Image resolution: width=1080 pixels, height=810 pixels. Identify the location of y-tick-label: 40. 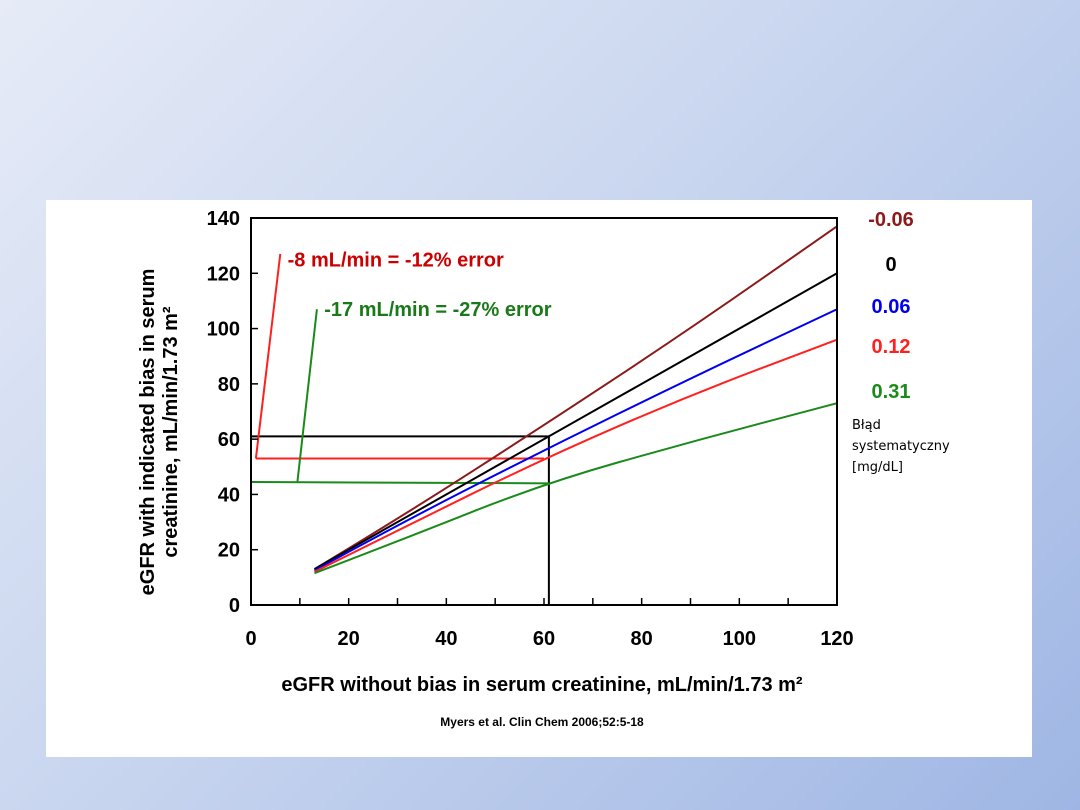
(229, 495).